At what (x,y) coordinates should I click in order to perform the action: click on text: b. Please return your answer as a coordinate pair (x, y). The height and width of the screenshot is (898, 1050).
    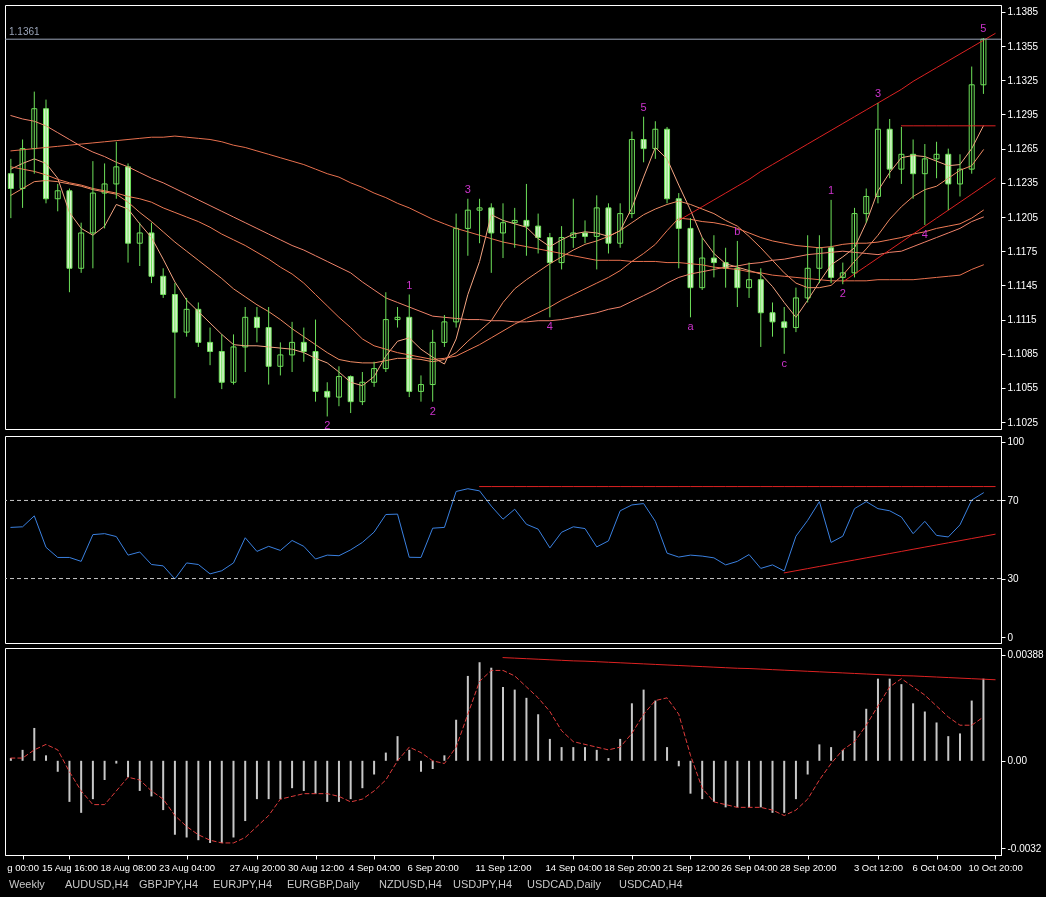
    Looking at the image, I should click on (737, 230).